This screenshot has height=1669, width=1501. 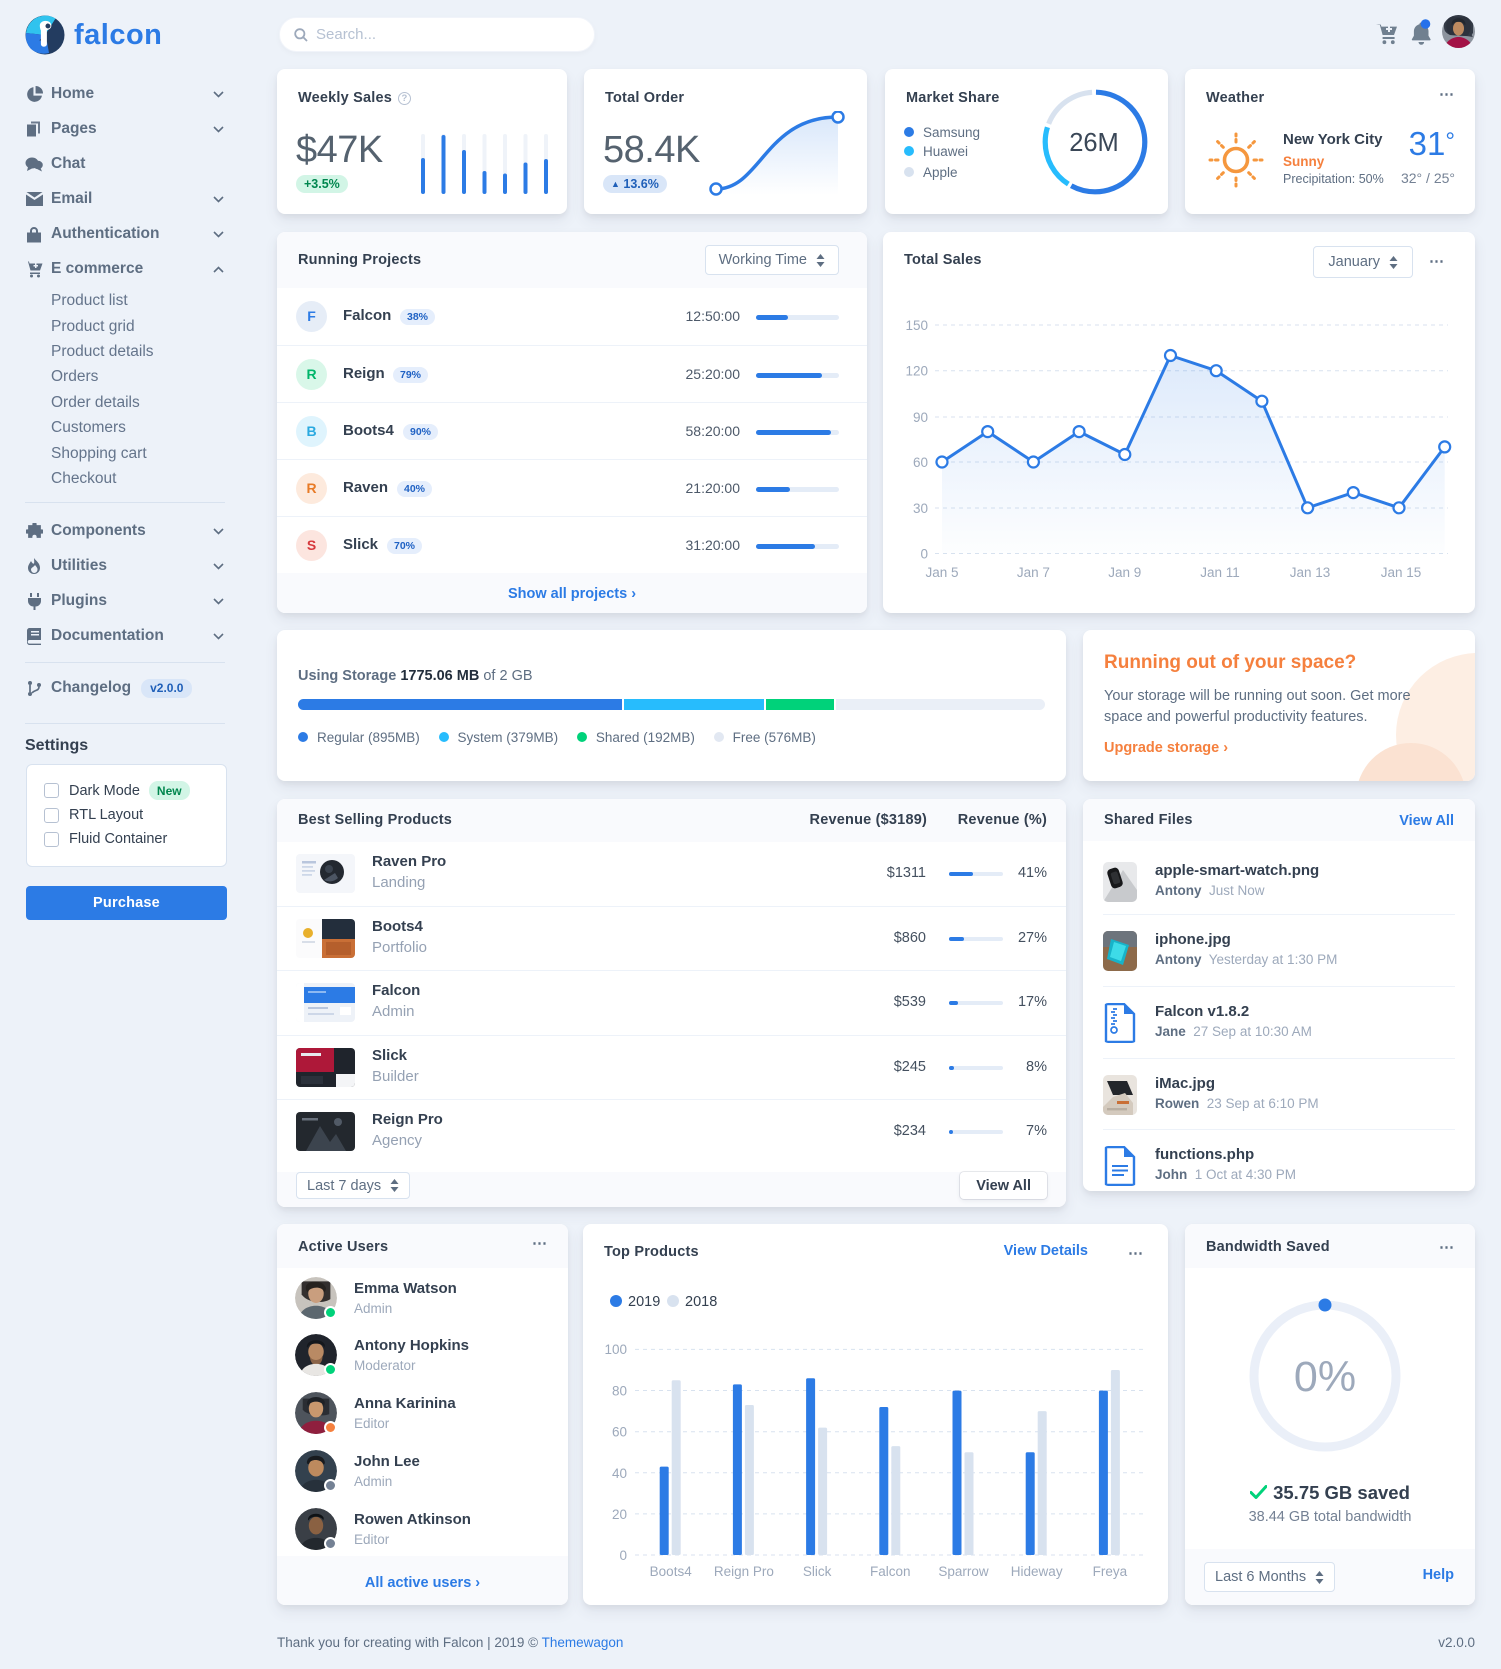 I want to click on svg-text: 100, so click(x=615, y=1349).